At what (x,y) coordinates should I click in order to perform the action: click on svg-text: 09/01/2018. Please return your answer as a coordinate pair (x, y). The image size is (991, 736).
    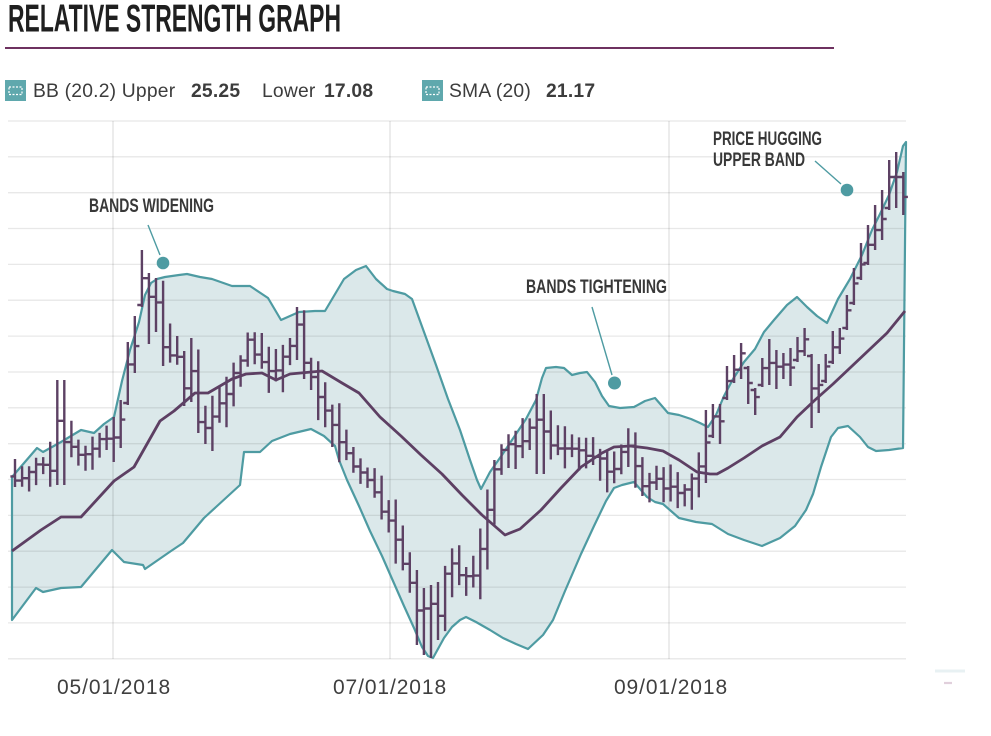
    Looking at the image, I should click on (671, 687).